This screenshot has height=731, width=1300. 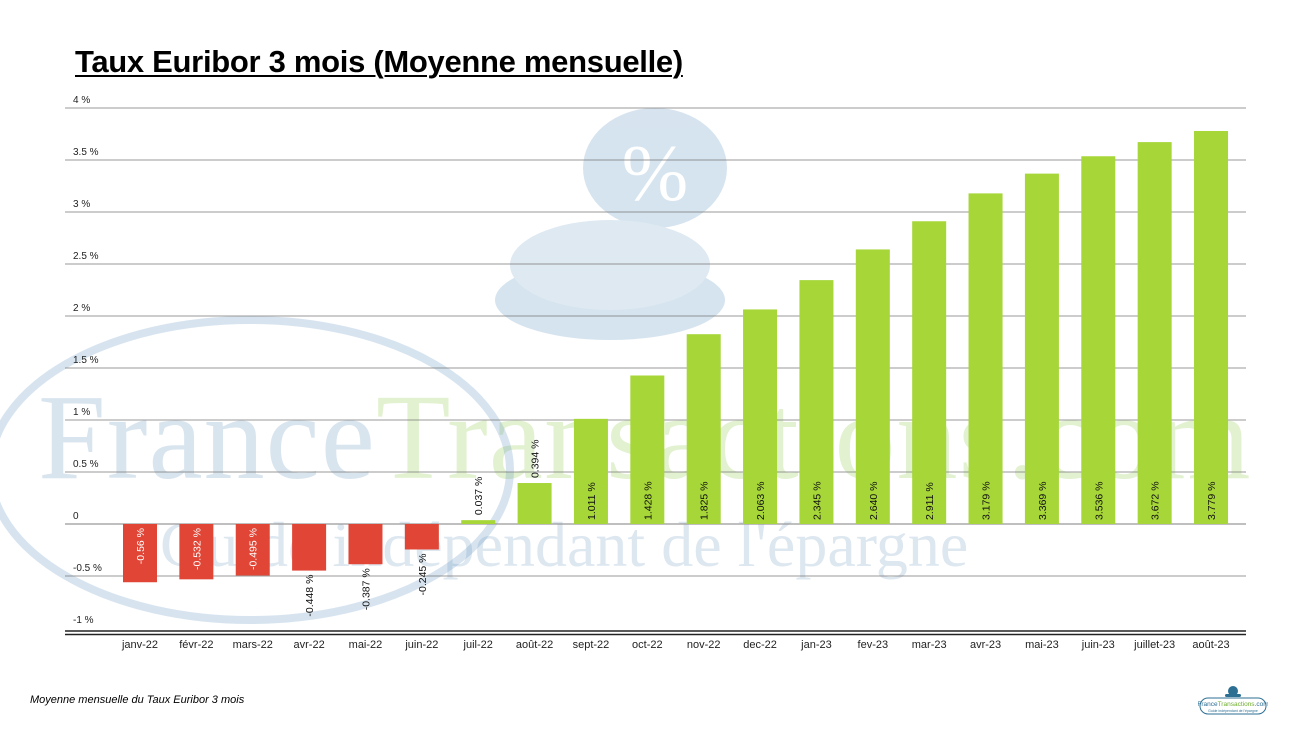 What do you see at coordinates (817, 500) in the screenshot?
I see `data-label: 2.345 %` at bounding box center [817, 500].